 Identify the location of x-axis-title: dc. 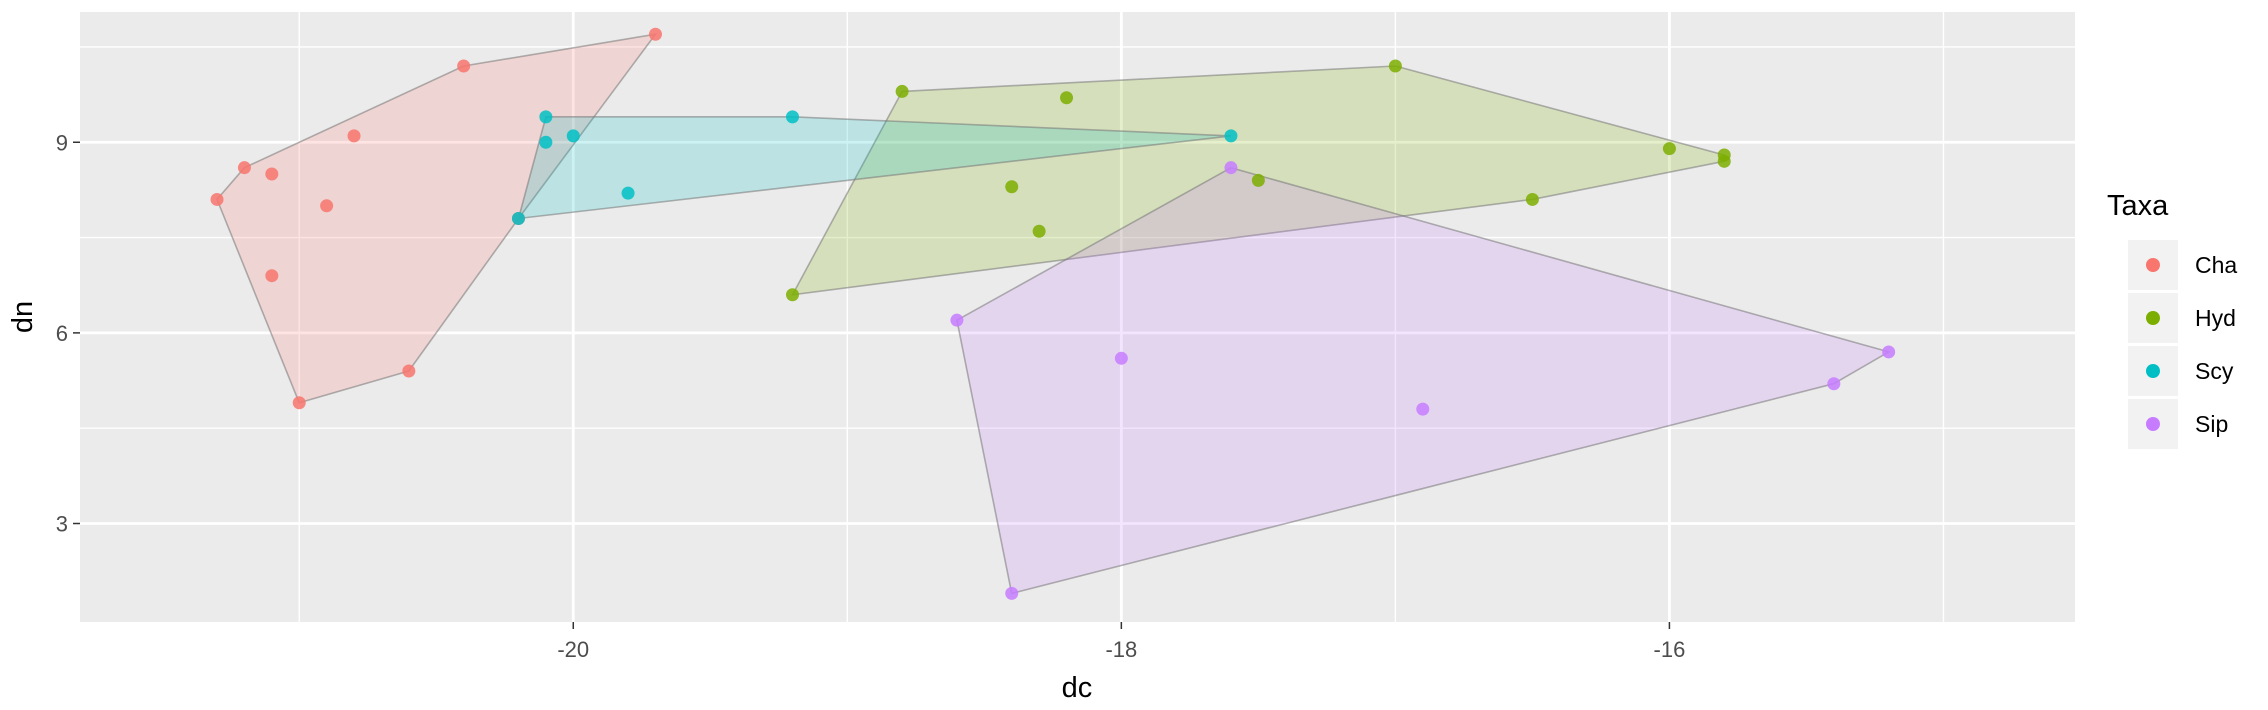
(1077, 688).